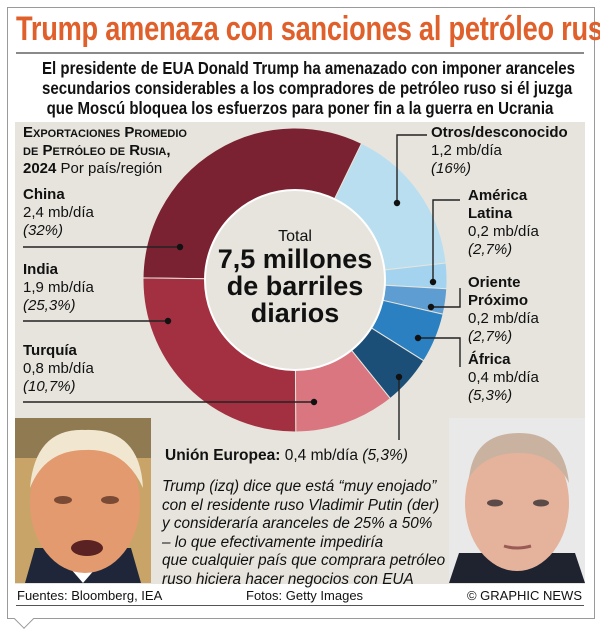  What do you see at coordinates (300, 53) in the screenshot?
I see `title-divider` at bounding box center [300, 53].